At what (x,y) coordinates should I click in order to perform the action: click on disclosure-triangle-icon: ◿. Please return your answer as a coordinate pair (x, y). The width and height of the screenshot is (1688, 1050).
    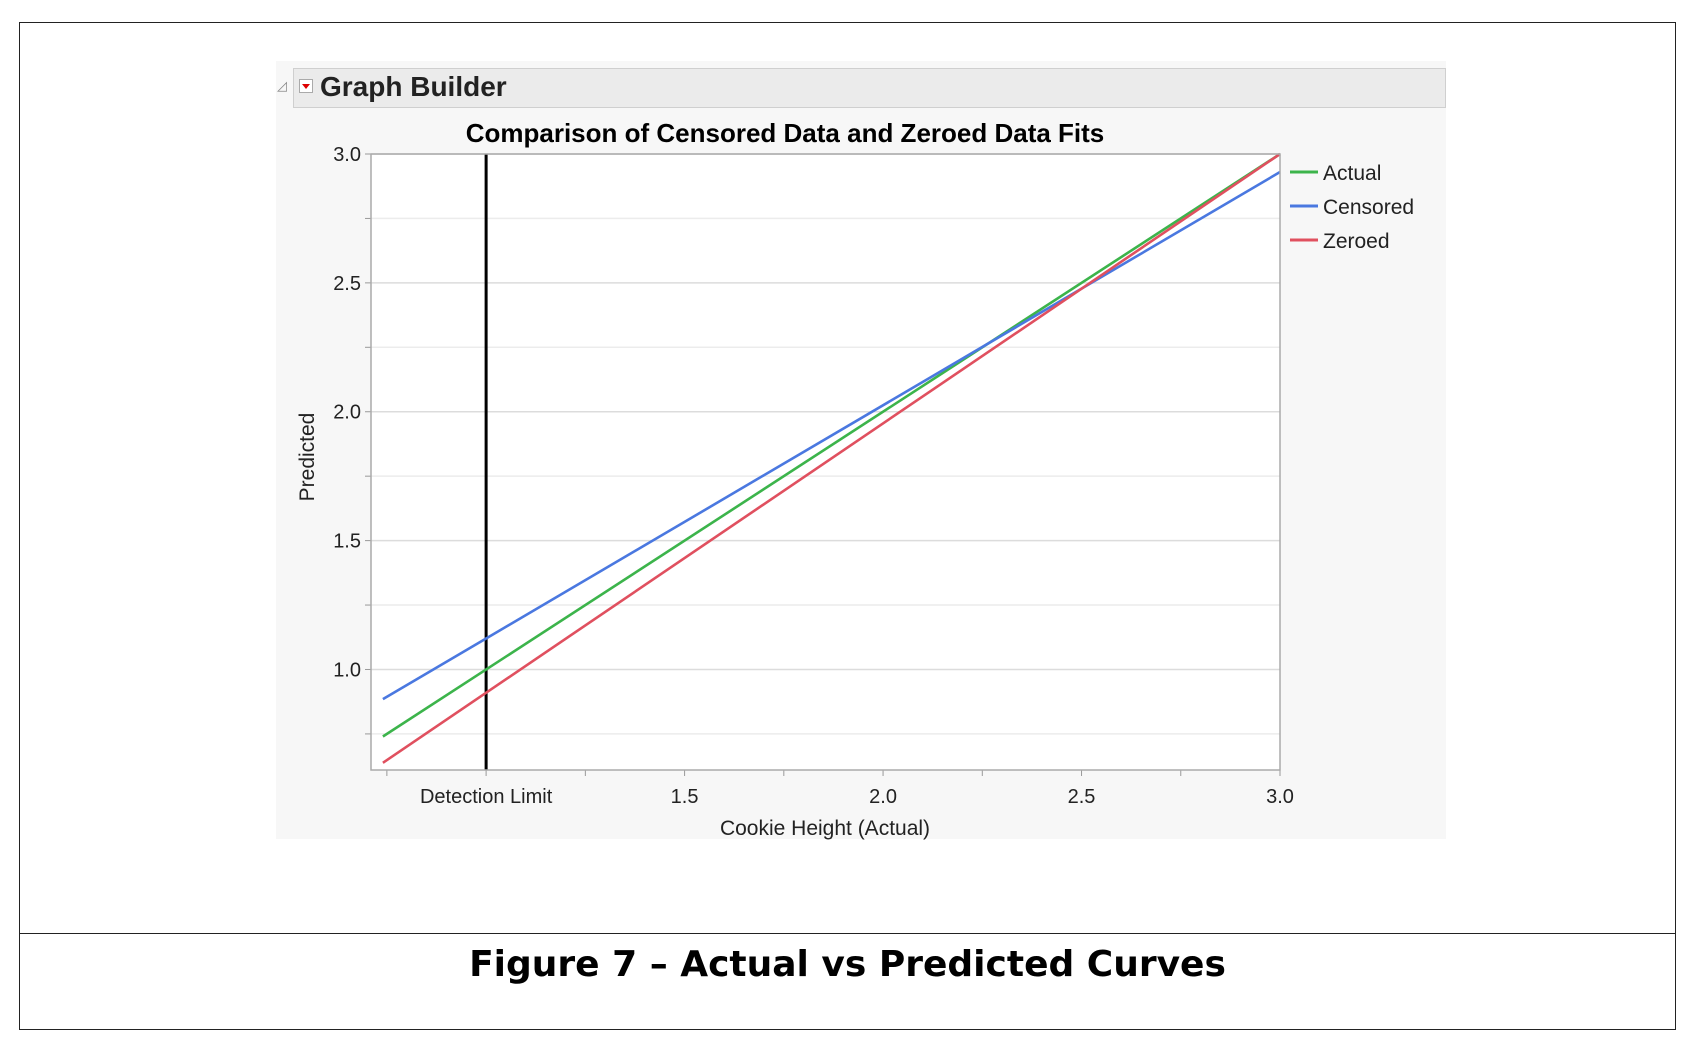
    Looking at the image, I should click on (282, 86).